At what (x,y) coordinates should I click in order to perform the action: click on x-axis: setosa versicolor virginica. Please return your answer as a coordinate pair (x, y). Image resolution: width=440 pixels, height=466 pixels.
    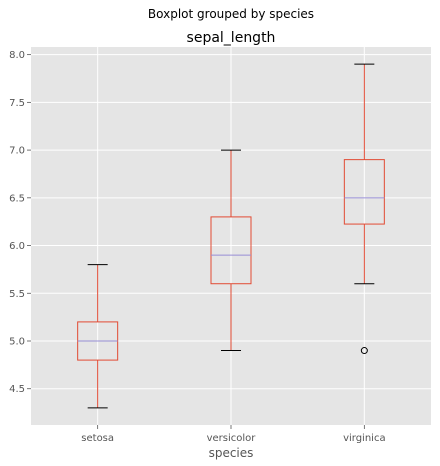
    Looking at the image, I should click on (233, 434).